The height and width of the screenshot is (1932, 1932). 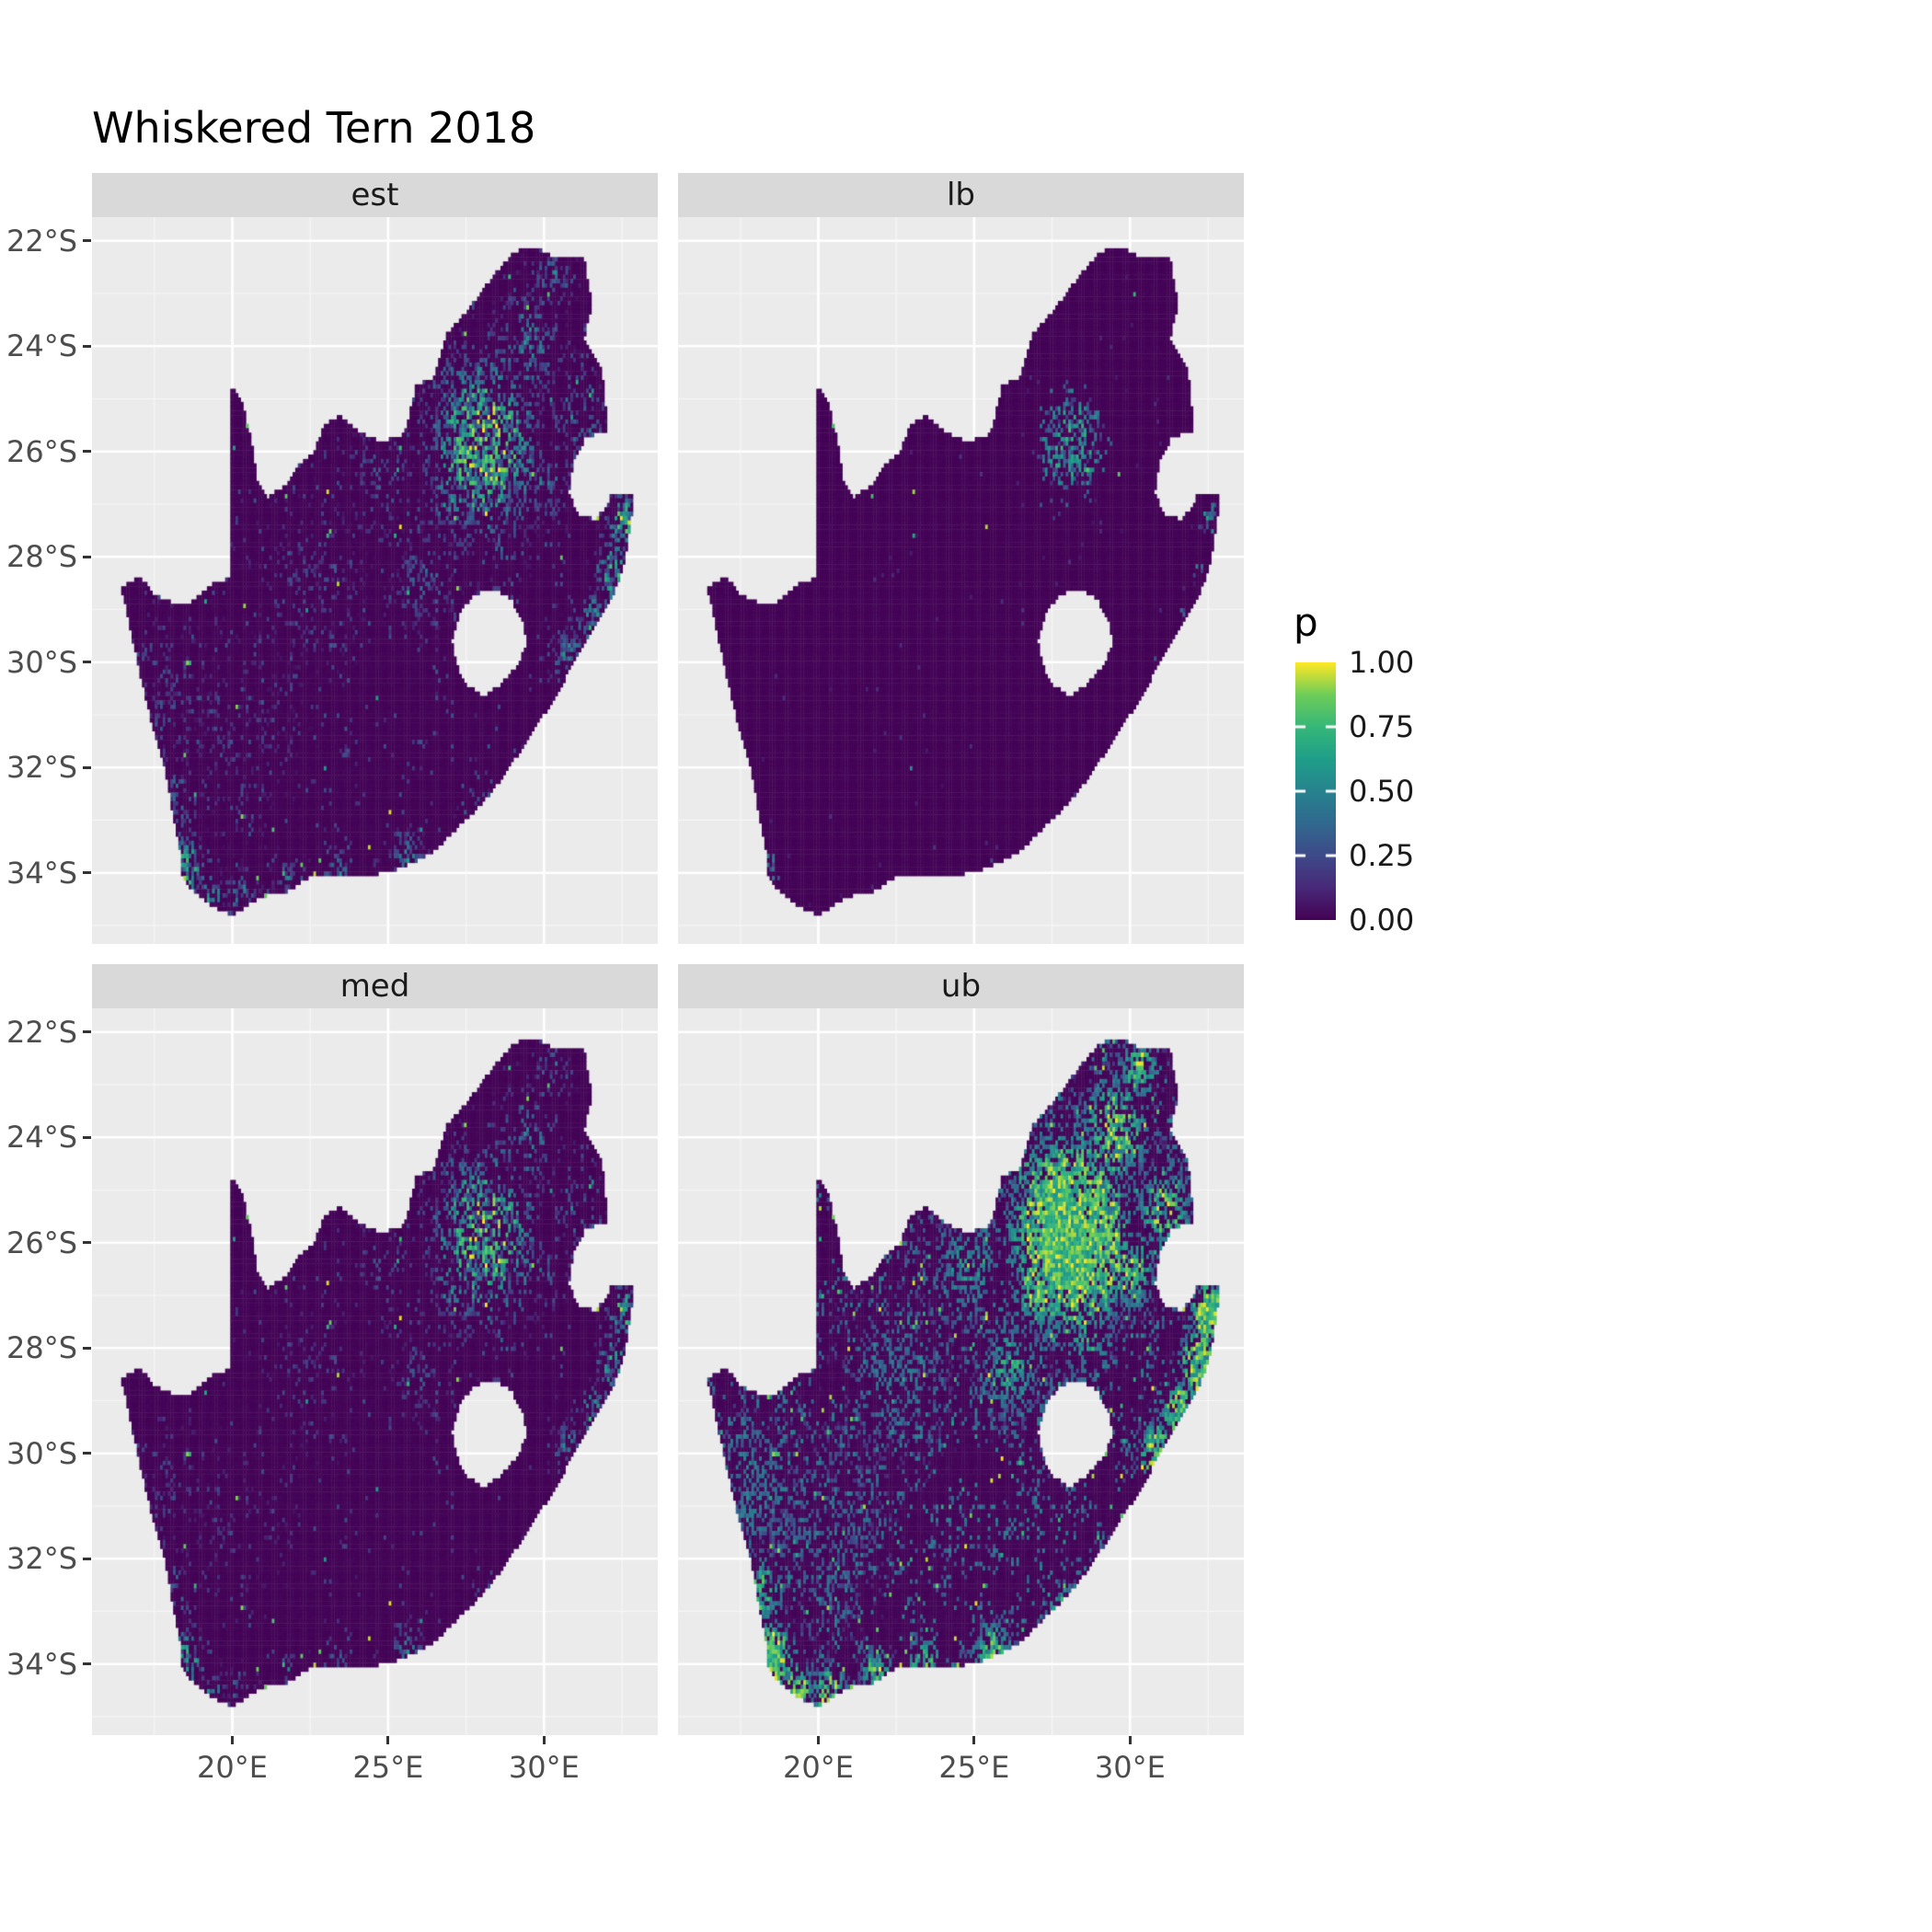 What do you see at coordinates (1382, 855) in the screenshot?
I see `legend-tick-label: 0.25` at bounding box center [1382, 855].